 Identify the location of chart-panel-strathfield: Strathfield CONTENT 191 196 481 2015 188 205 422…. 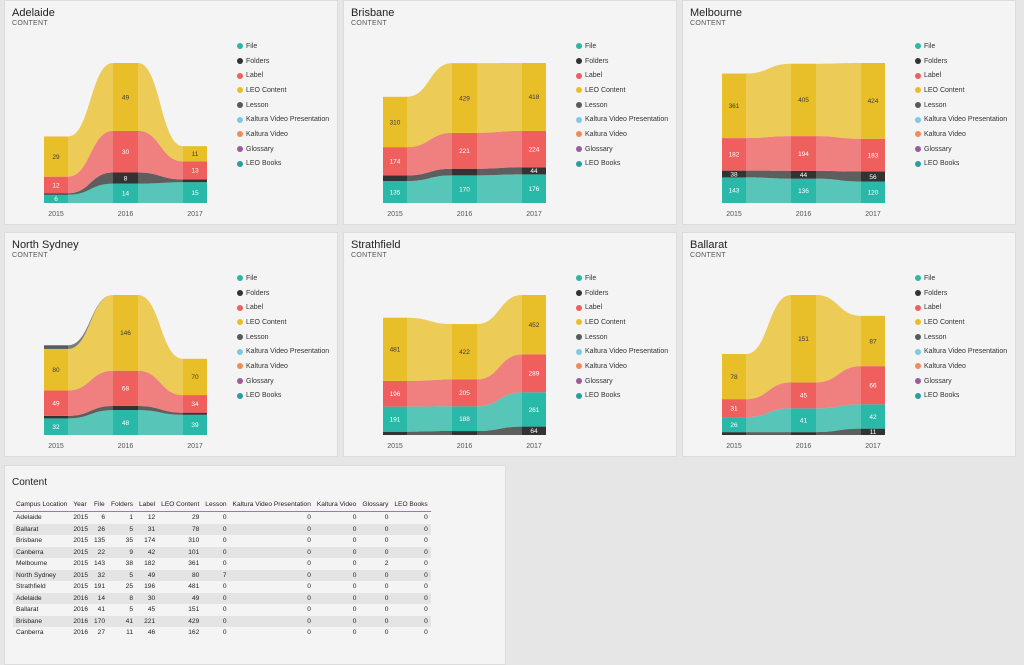
(510, 344).